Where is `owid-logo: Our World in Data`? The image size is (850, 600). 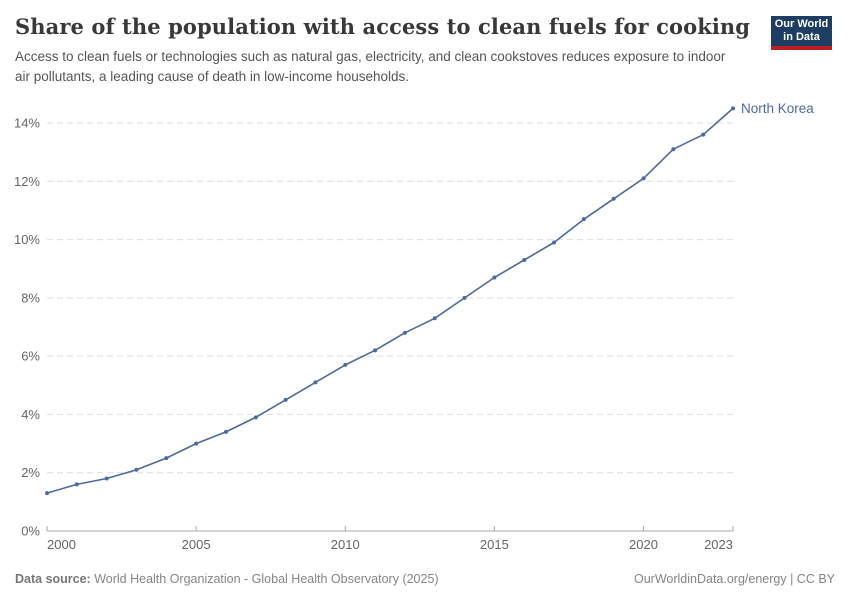
owid-logo: Our World in Data is located at coordinates (801, 33).